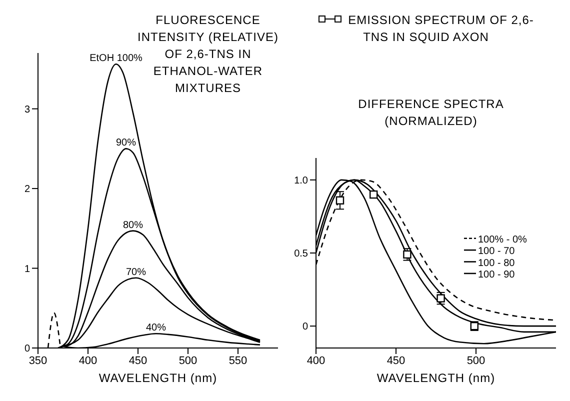  Describe the element at coordinates (133, 225) in the screenshot. I see `series-label: 80%` at that location.